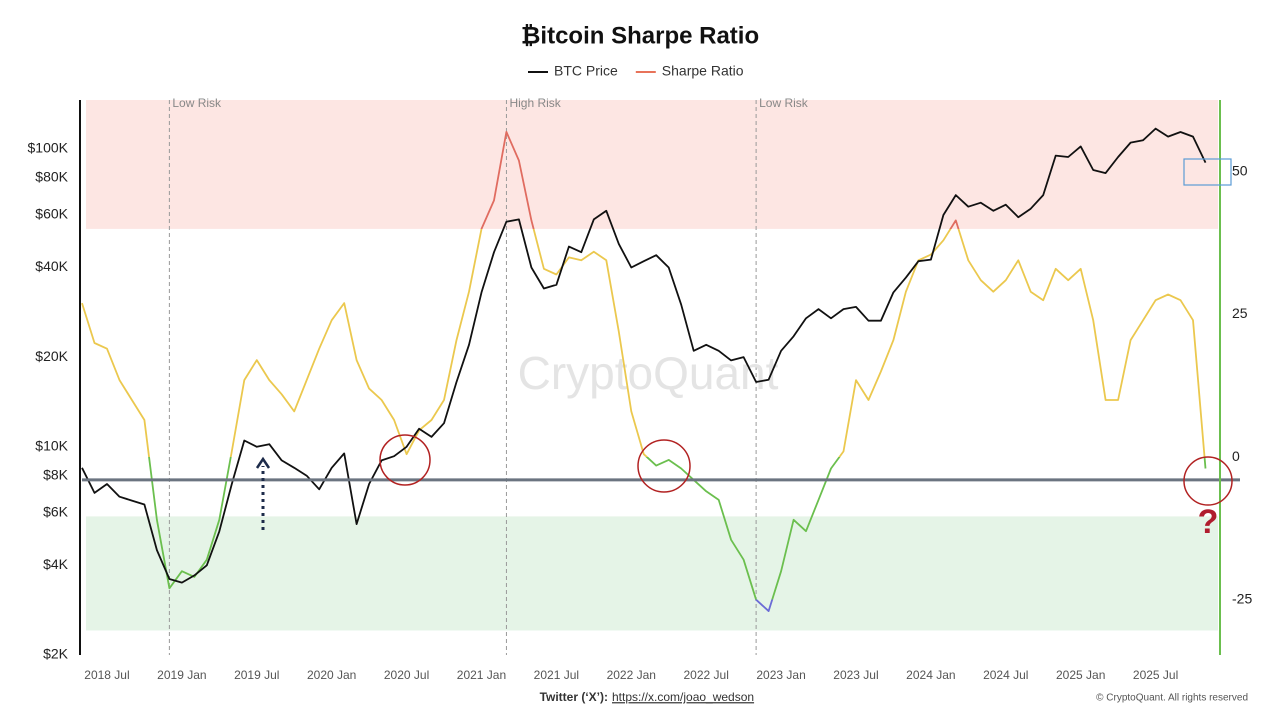 The height and width of the screenshot is (725, 1280). What do you see at coordinates (648, 373) in the screenshot?
I see `watermark: CryptoQuant` at bounding box center [648, 373].